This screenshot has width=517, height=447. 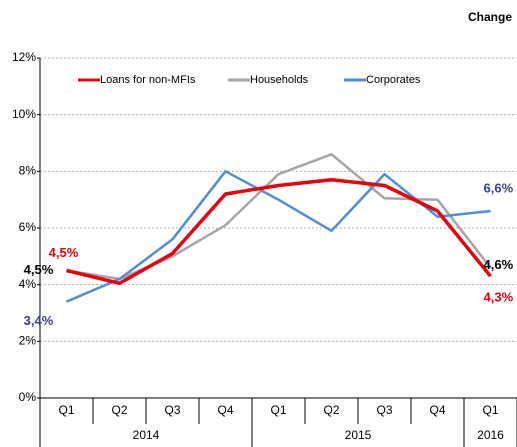 I want to click on y-tick-label: 2%, so click(x=28, y=341).